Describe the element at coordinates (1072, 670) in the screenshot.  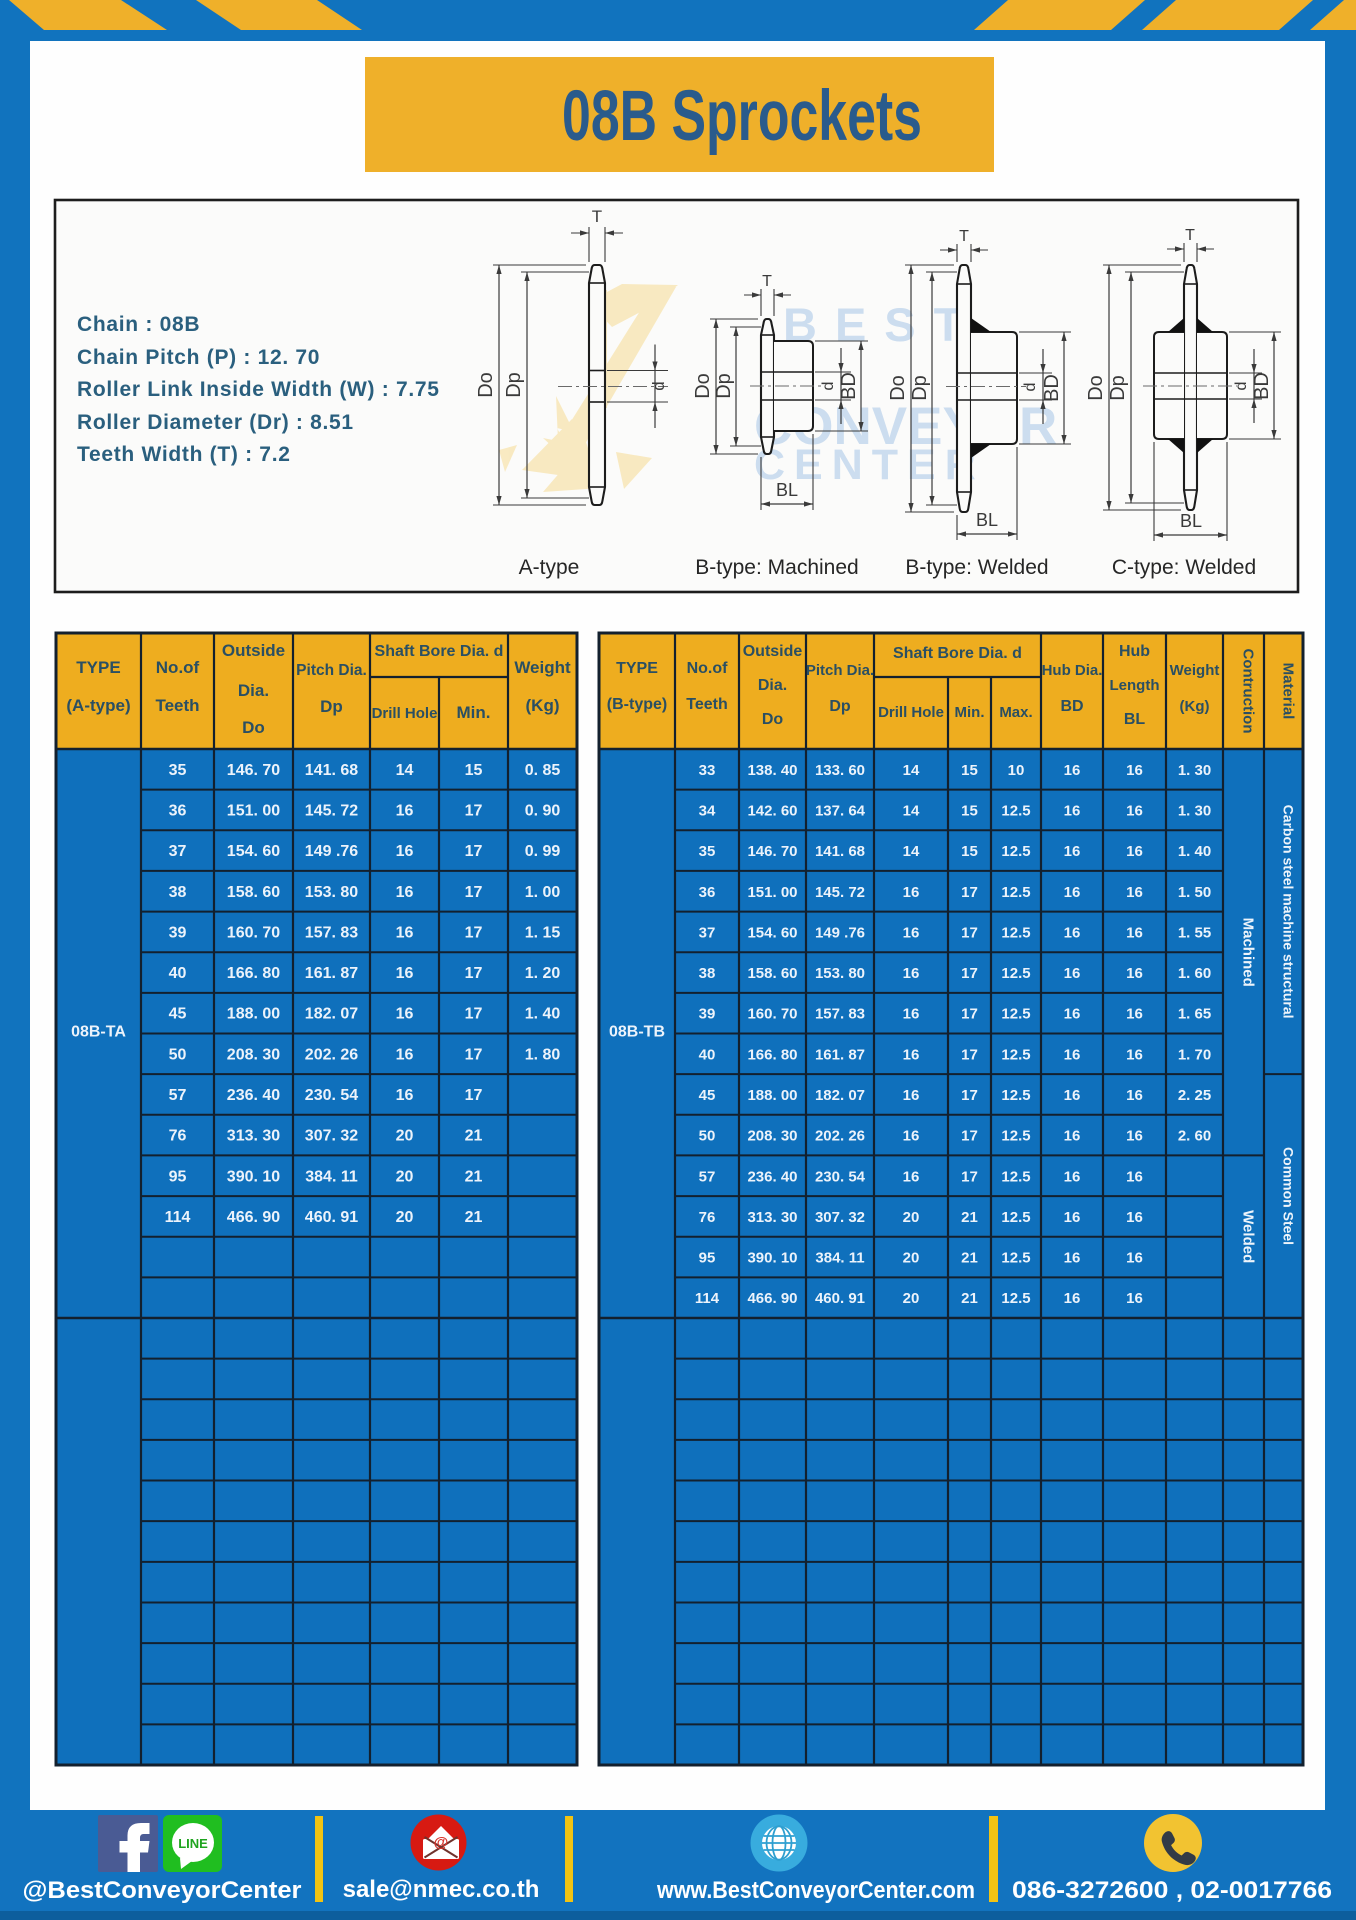
I see `svg-text: Hub Dia.` at that location.